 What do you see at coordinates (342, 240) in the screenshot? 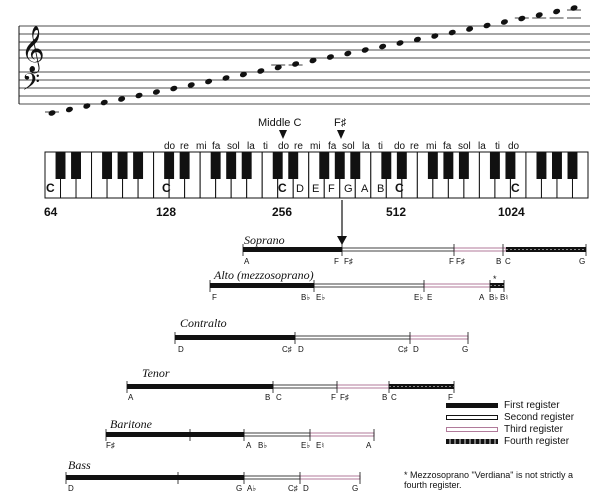
I see `f-sharp-pointer-arrowhead-icon` at bounding box center [342, 240].